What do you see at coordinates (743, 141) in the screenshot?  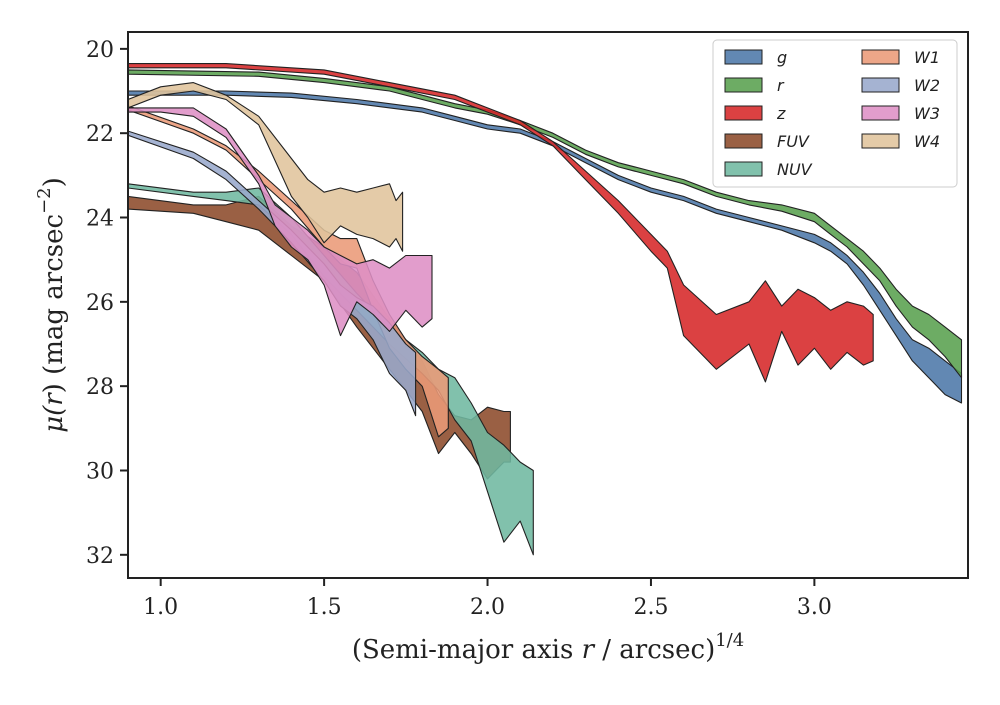 I see `legend-swatch-fuv` at bounding box center [743, 141].